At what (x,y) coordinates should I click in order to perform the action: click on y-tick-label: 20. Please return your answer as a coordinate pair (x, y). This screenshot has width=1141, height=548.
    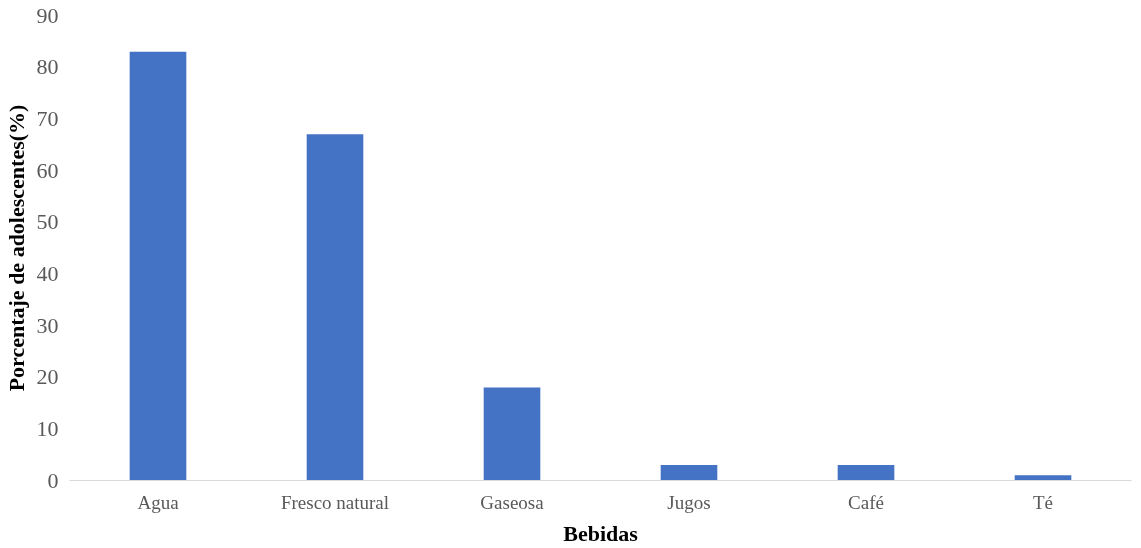
    Looking at the image, I should click on (47, 377).